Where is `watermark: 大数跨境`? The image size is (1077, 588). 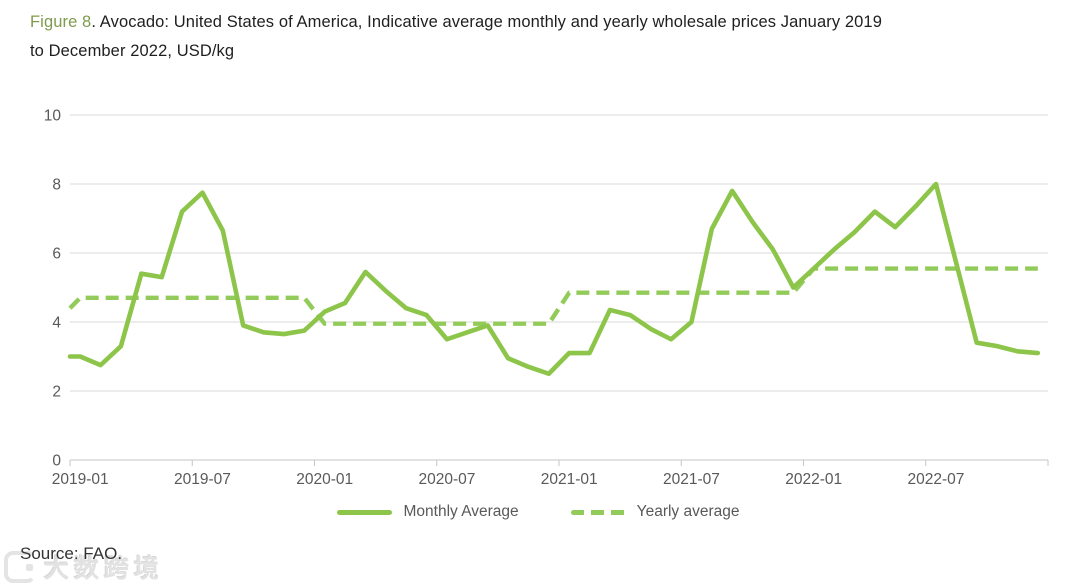 watermark: 大数跨境 is located at coordinates (84, 567).